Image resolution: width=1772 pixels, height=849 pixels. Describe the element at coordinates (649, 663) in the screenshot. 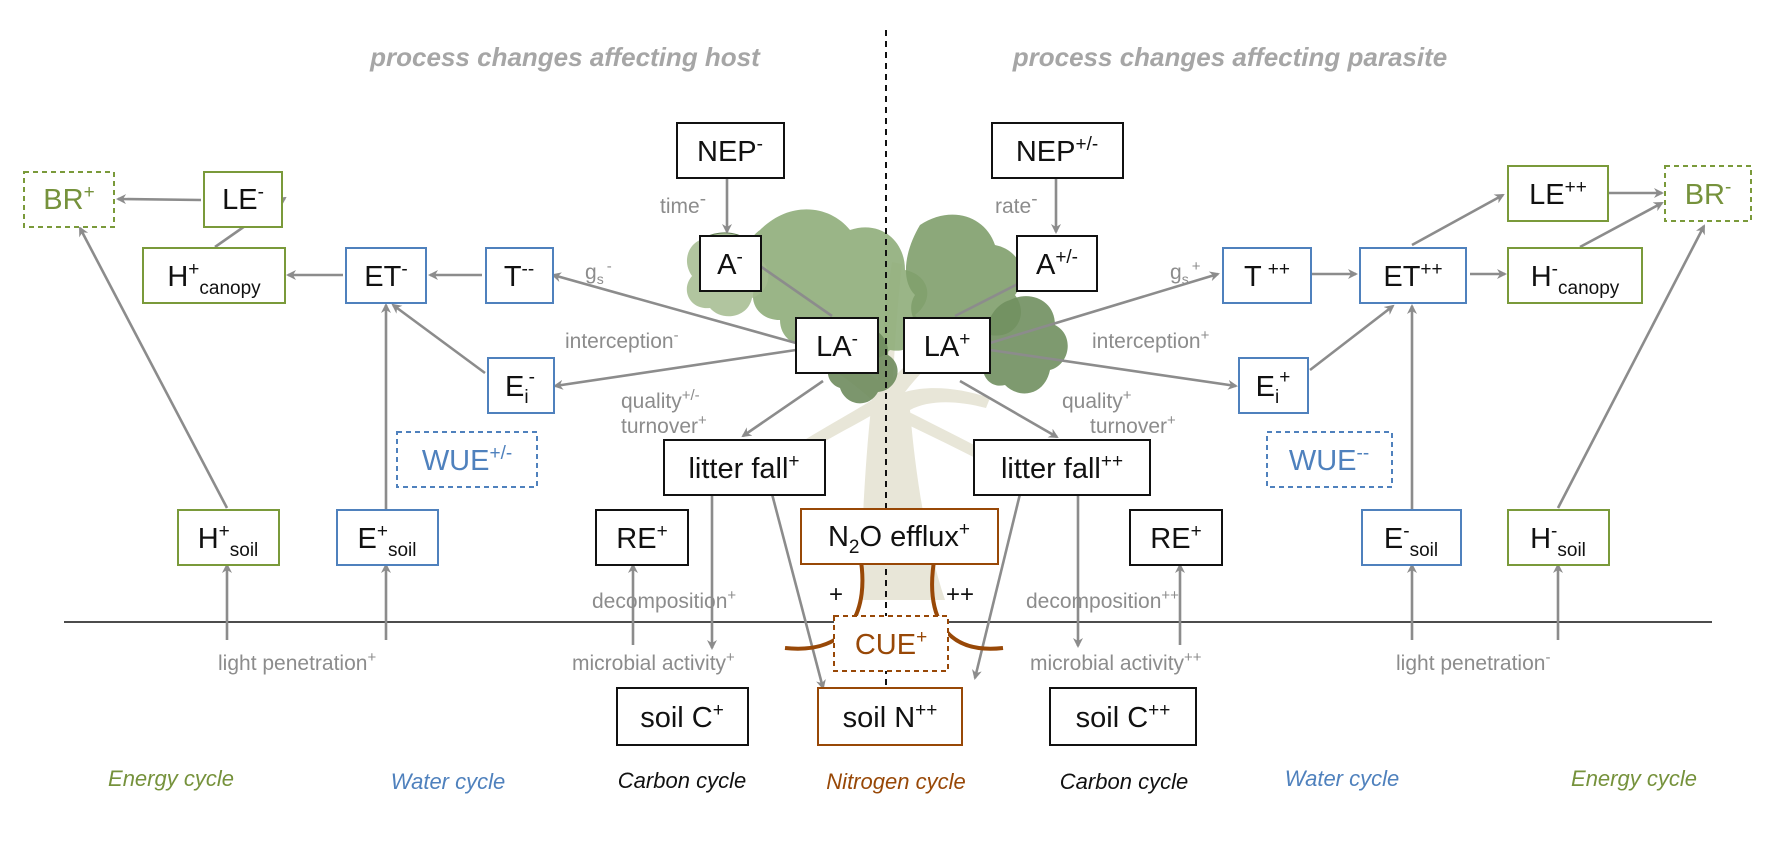

I see `proc-microbial-left-base: microbial activity` at that location.